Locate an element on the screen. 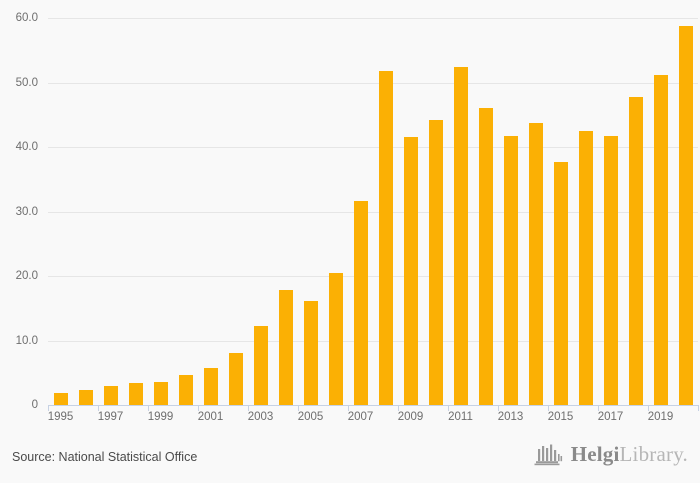 This screenshot has width=700, height=483. x-axis-tick-label: 2013 is located at coordinates (510, 417).